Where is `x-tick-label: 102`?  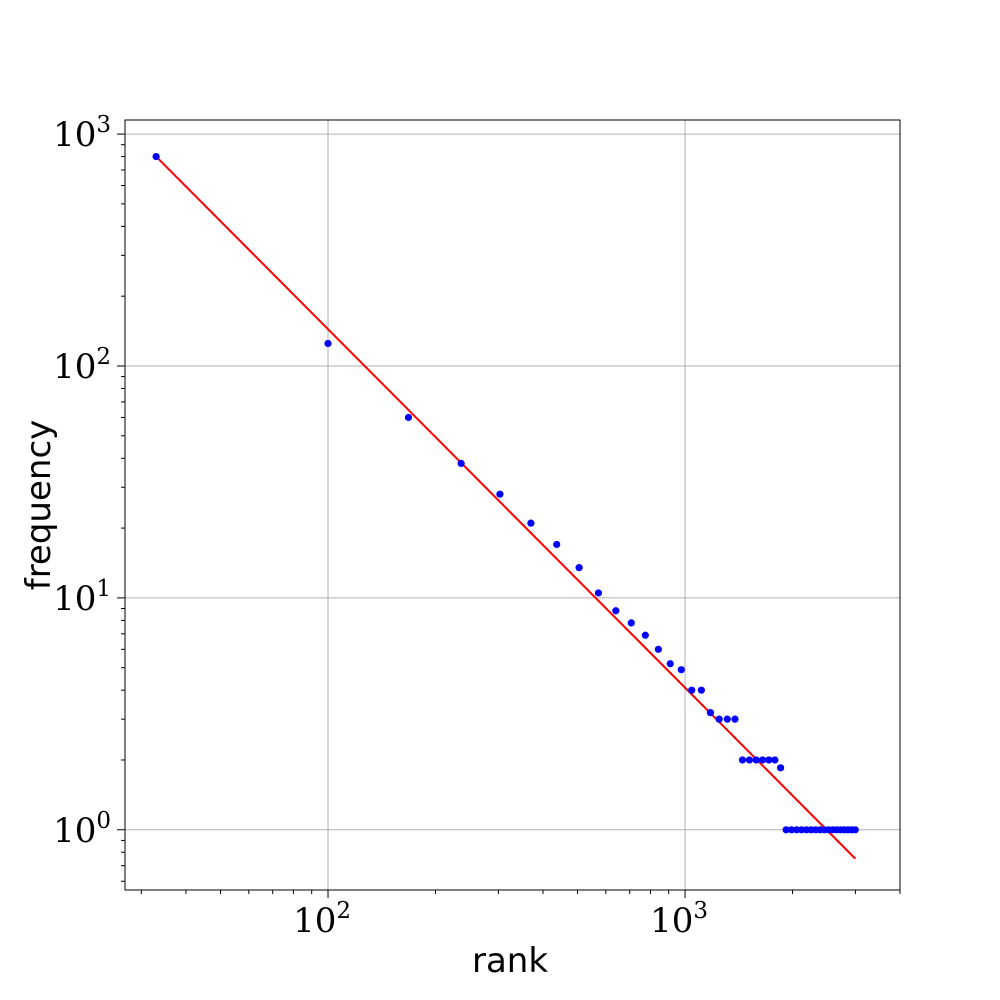 x-tick-label: 102 is located at coordinates (322, 919).